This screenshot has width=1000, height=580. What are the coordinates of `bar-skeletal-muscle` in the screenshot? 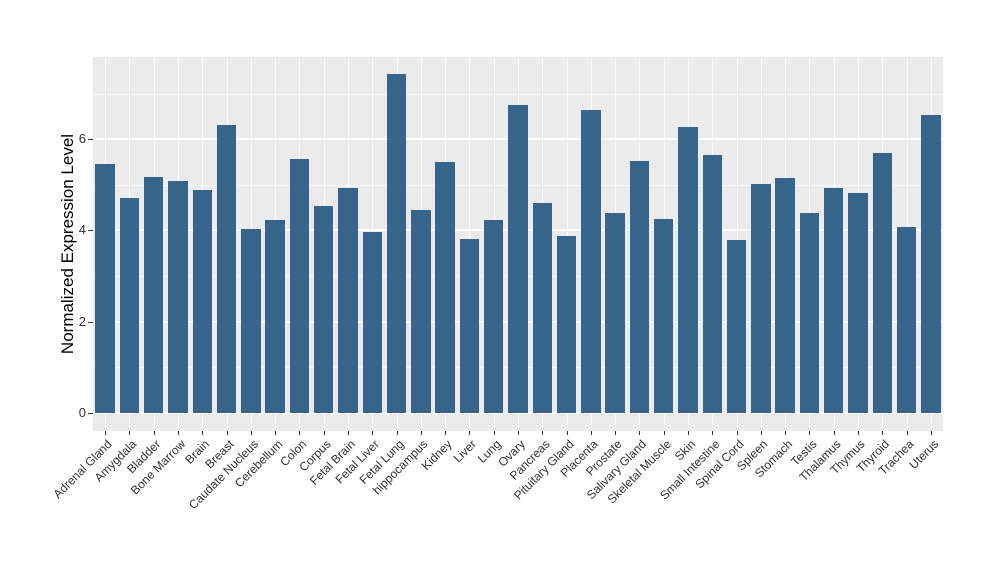 It's located at (664, 316).